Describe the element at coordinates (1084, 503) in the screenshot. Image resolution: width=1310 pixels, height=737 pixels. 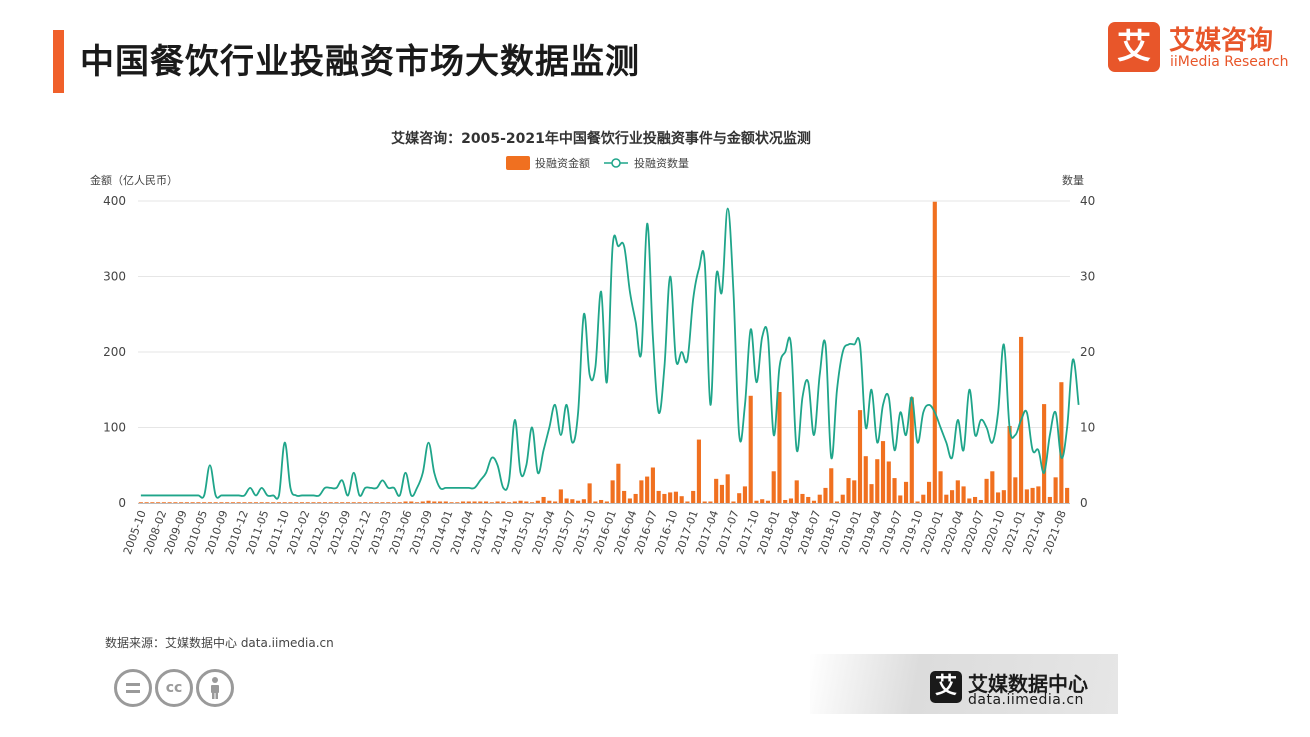
I see `y-right-tick-label: 0` at that location.